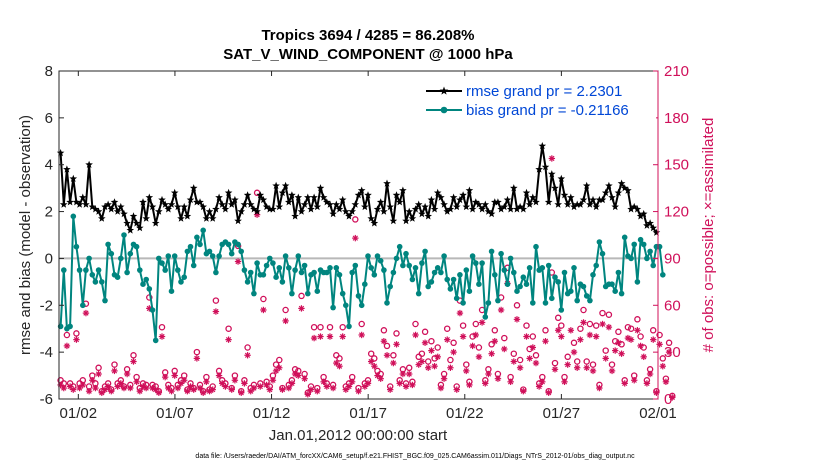 Image resolution: width=830 pixels, height=470 pixels. Describe the element at coordinates (79, 413) in the screenshot. I see `x-tick-label: 01/02` at that location.